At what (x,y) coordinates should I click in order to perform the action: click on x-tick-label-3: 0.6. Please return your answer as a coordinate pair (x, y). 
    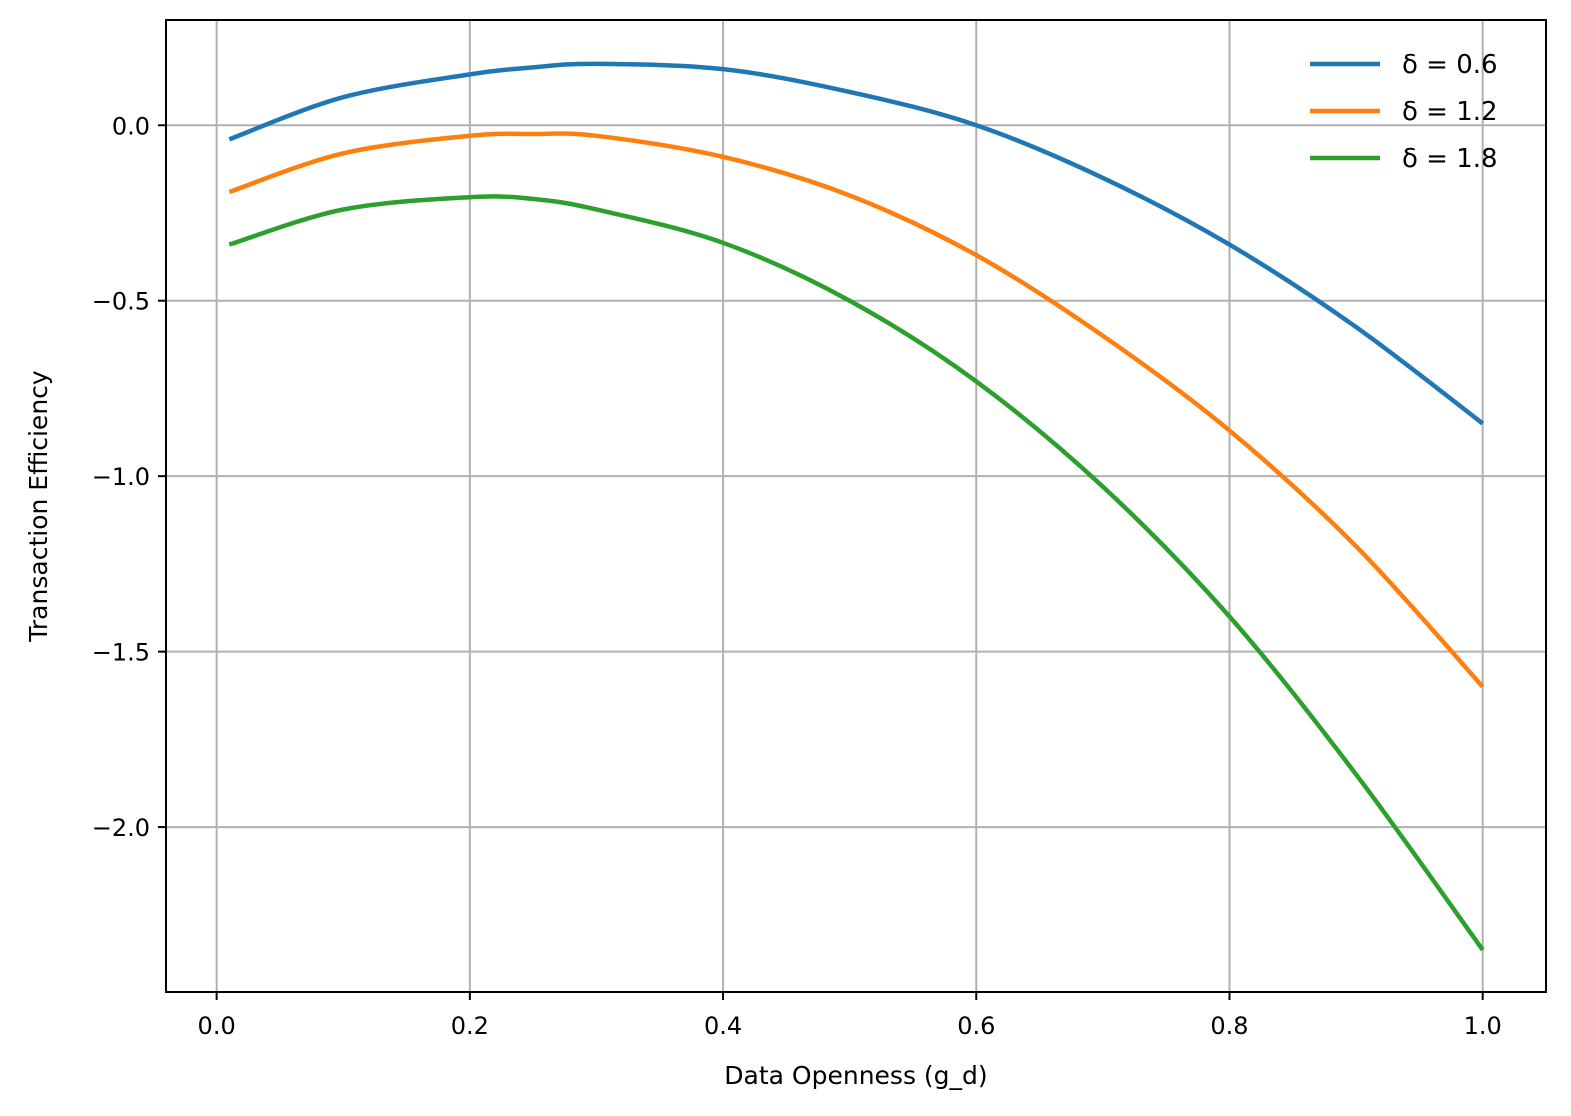
    Looking at the image, I should click on (976, 1026).